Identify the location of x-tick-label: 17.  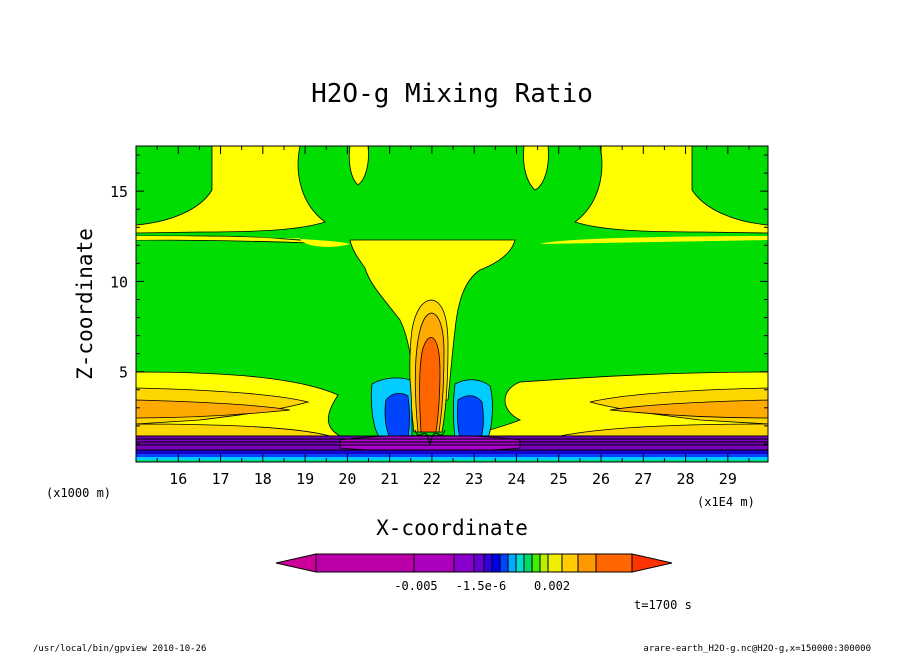
(221, 479).